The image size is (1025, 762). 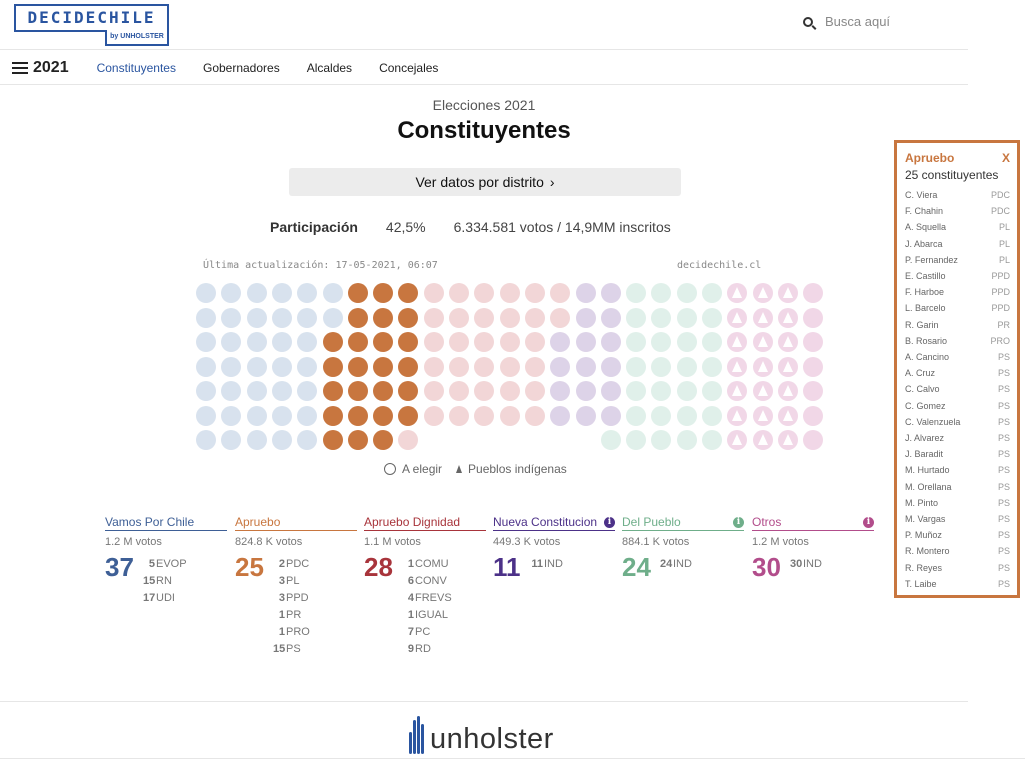 What do you see at coordinates (957, 389) in the screenshot?
I see `member-row: C. Calvo PS` at bounding box center [957, 389].